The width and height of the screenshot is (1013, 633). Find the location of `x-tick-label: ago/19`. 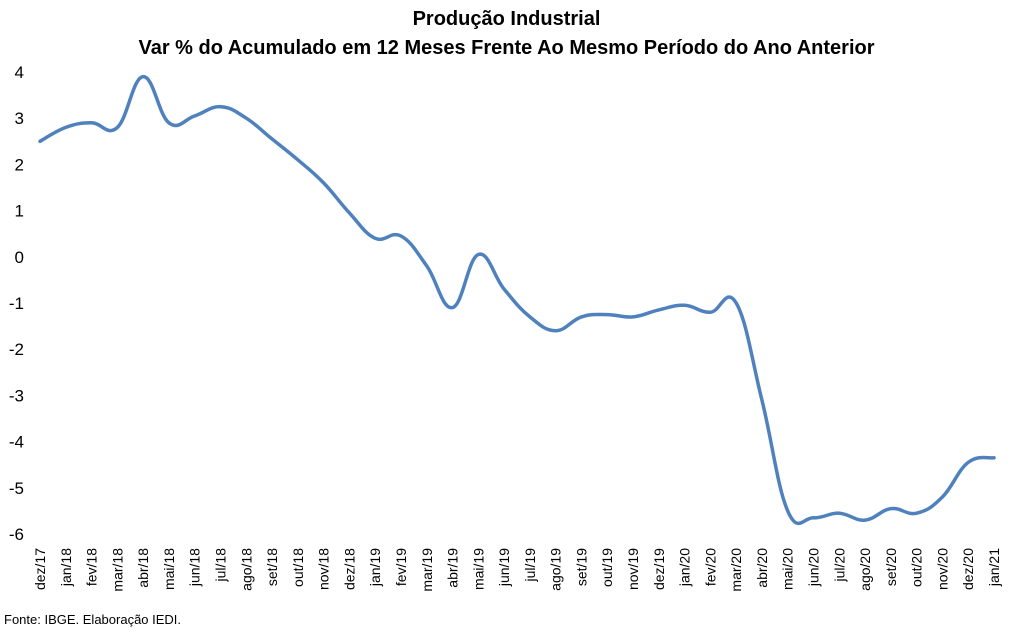

x-tick-label: ago/19 is located at coordinates (556, 569).